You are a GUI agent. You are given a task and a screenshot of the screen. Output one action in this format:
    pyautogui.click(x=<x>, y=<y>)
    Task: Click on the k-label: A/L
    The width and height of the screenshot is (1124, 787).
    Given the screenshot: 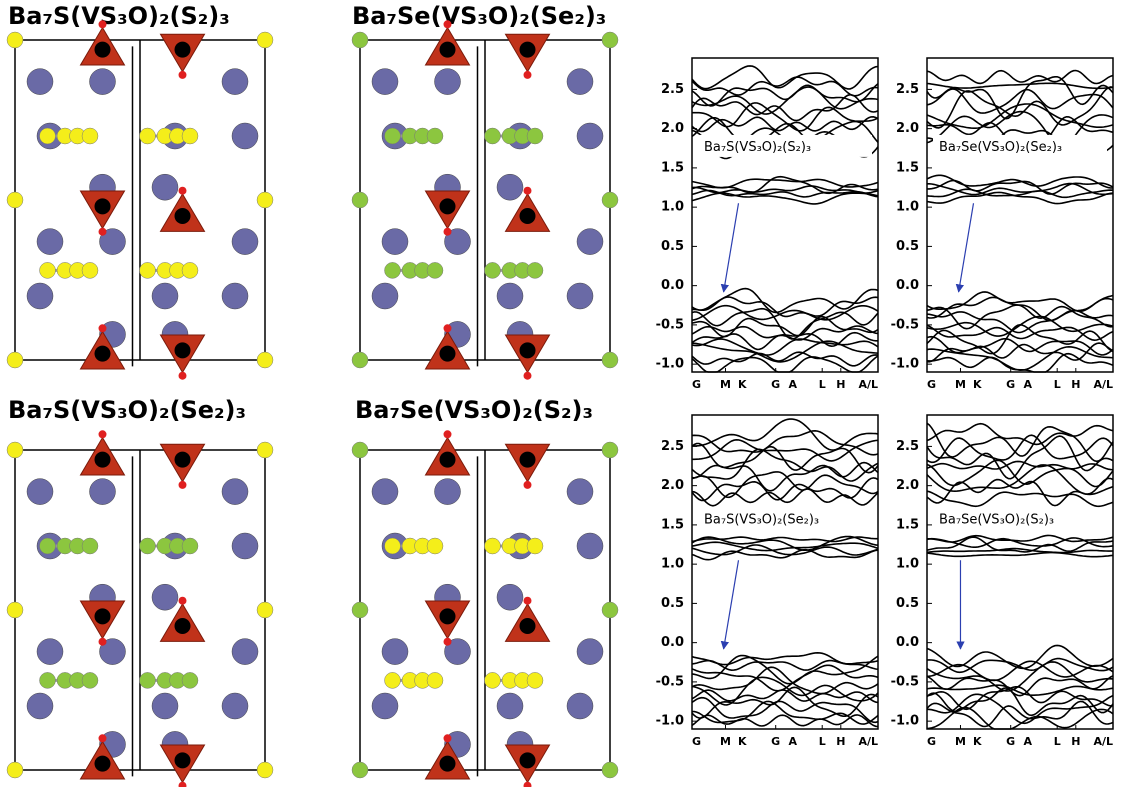 What is the action you would take?
    pyautogui.click(x=868, y=741)
    